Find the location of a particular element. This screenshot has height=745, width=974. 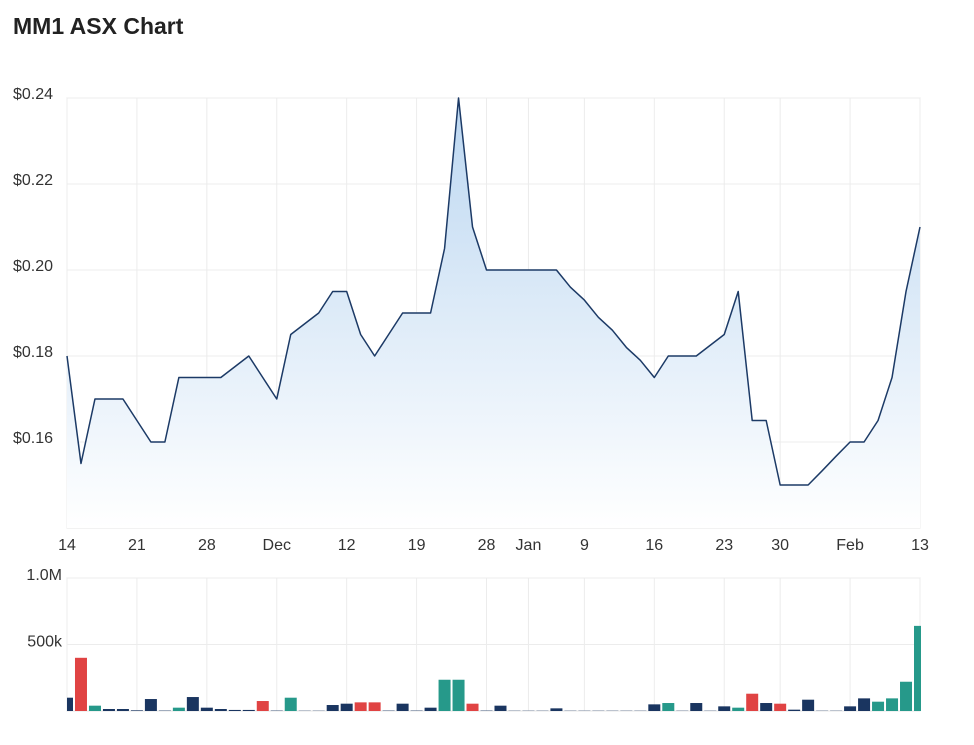

x-tick-label: Dec is located at coordinates (277, 545).